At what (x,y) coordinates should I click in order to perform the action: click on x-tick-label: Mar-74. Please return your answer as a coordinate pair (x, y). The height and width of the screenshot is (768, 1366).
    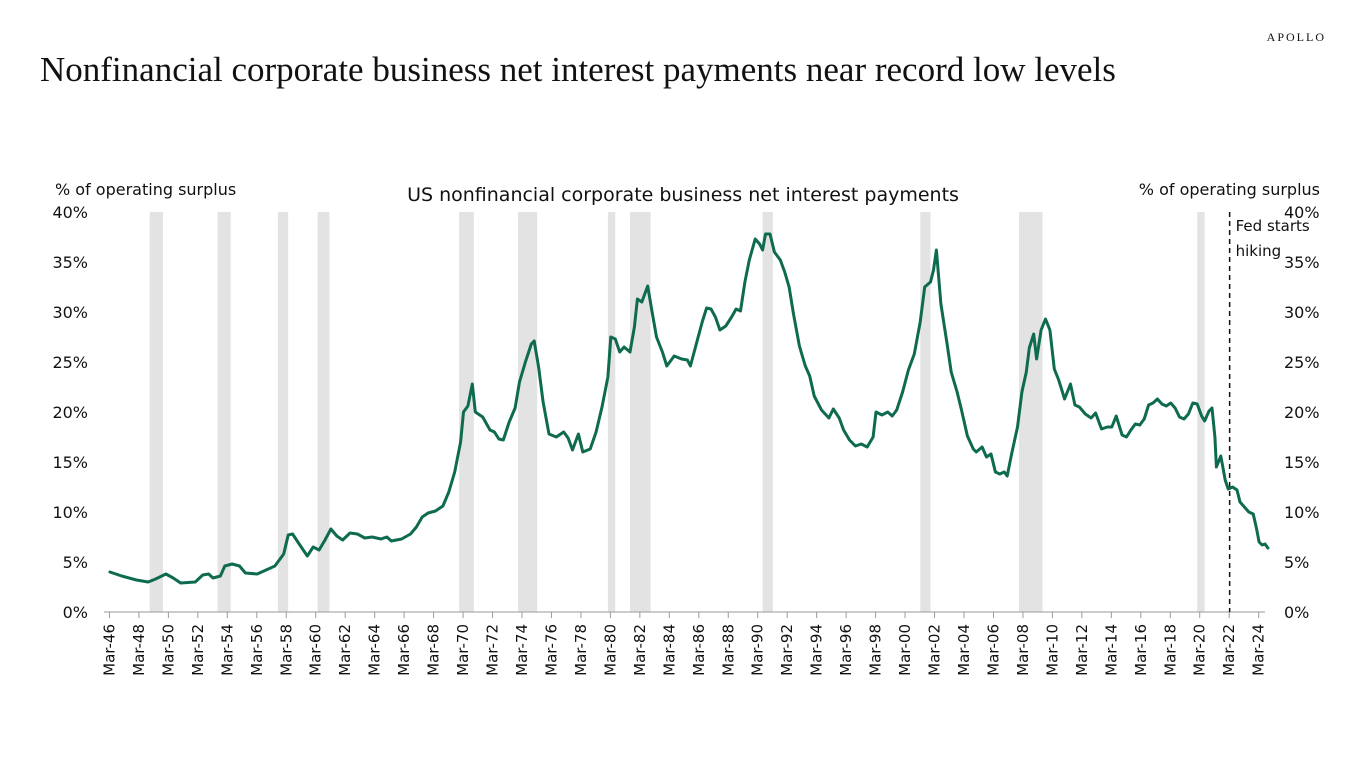
    Looking at the image, I should click on (522, 650).